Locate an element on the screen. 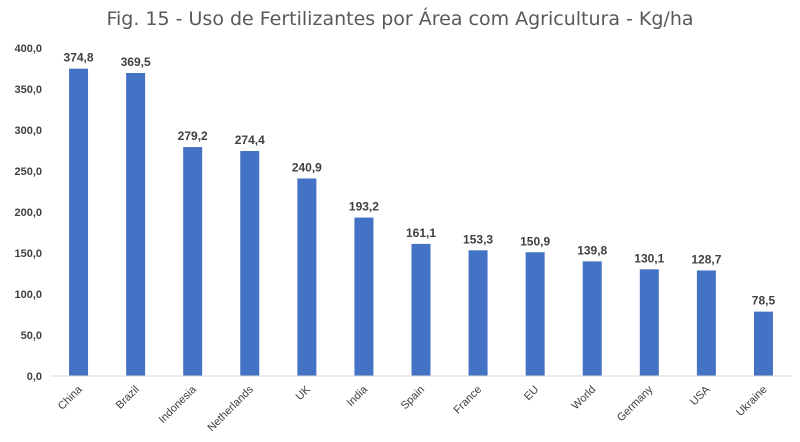 Image resolution: width=800 pixels, height=442 pixels. x-tick-label: India is located at coordinates (358, 396).